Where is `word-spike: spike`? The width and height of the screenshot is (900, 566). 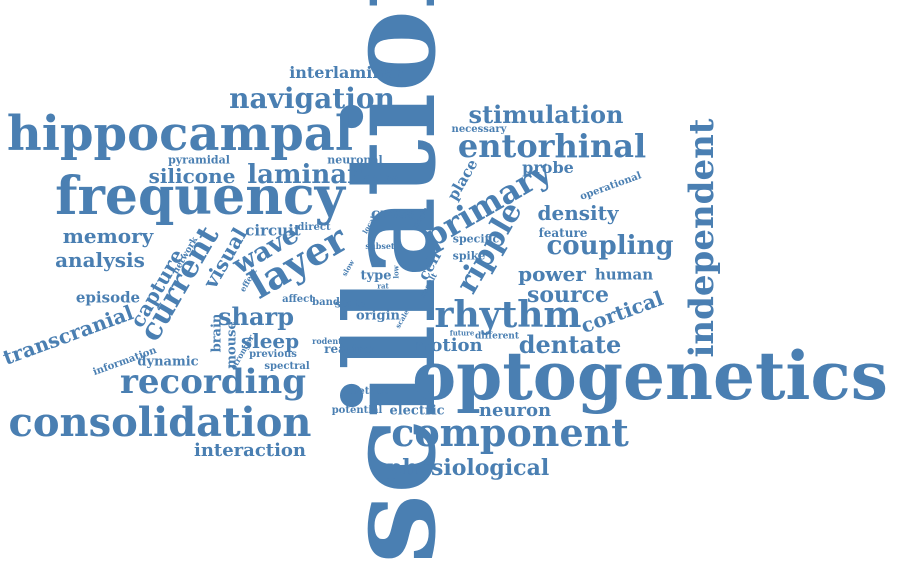 word-spike: spike is located at coordinates (469, 256).